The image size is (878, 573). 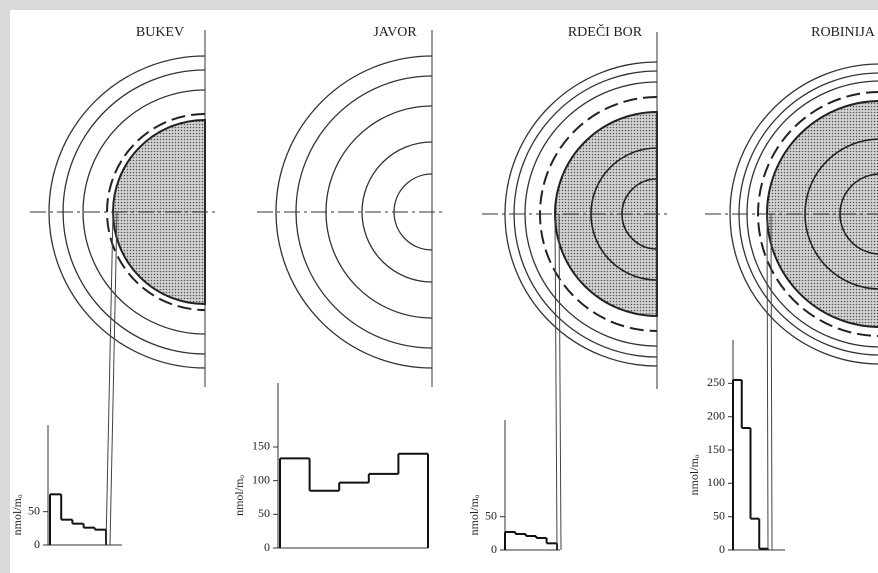 What do you see at coordinates (716, 415) in the screenshot?
I see `y-tick-label: 200` at bounding box center [716, 415].